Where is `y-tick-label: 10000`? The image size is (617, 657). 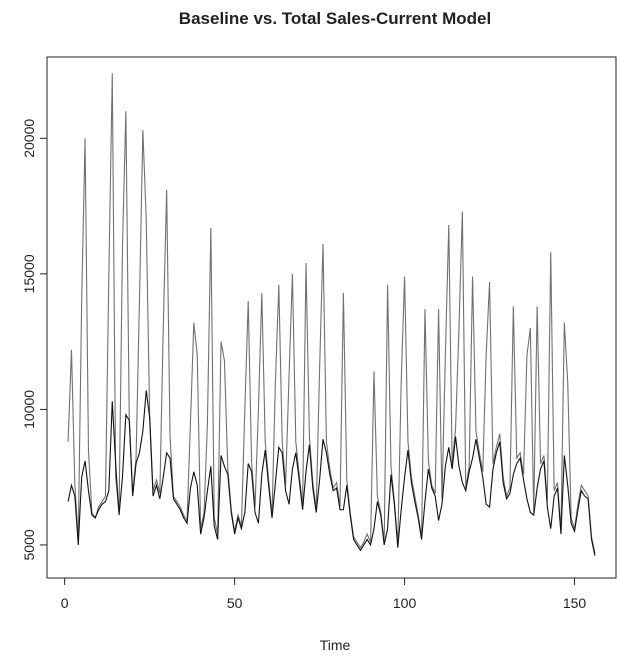
y-tick-label: 10000 is located at coordinates (29, 409).